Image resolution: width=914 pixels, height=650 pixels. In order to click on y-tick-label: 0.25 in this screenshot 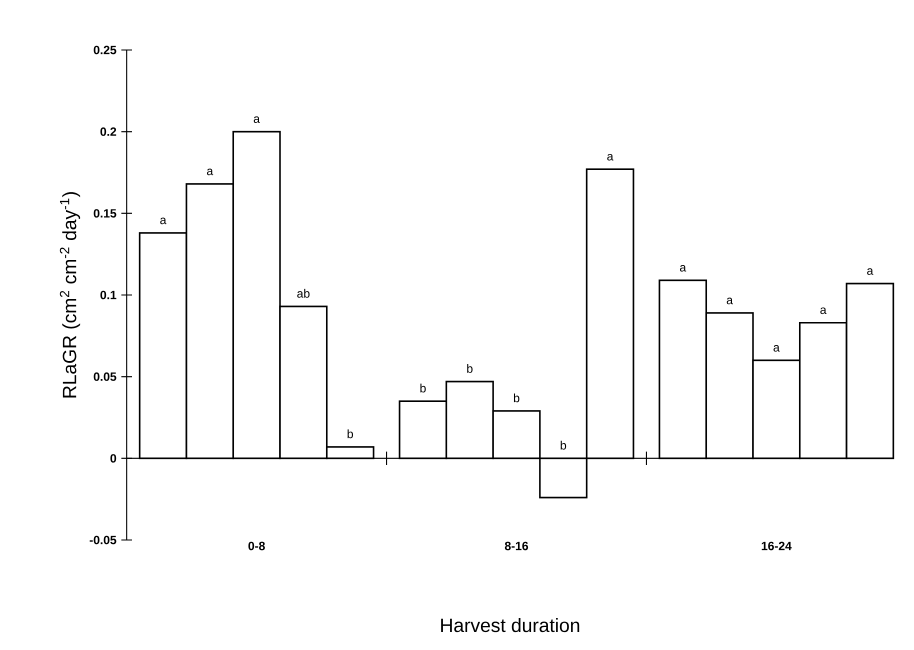, I will do `click(105, 50)`.